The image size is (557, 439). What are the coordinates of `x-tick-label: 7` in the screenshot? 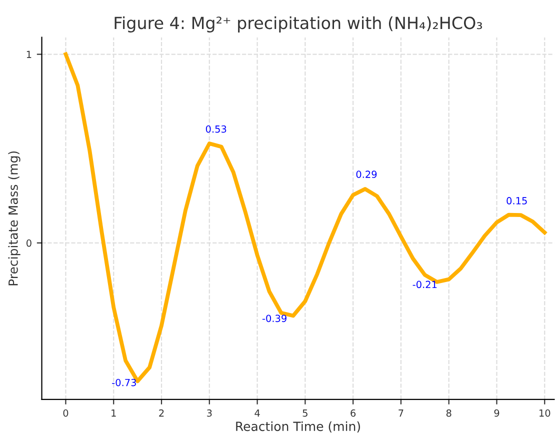 It's located at (401, 413).